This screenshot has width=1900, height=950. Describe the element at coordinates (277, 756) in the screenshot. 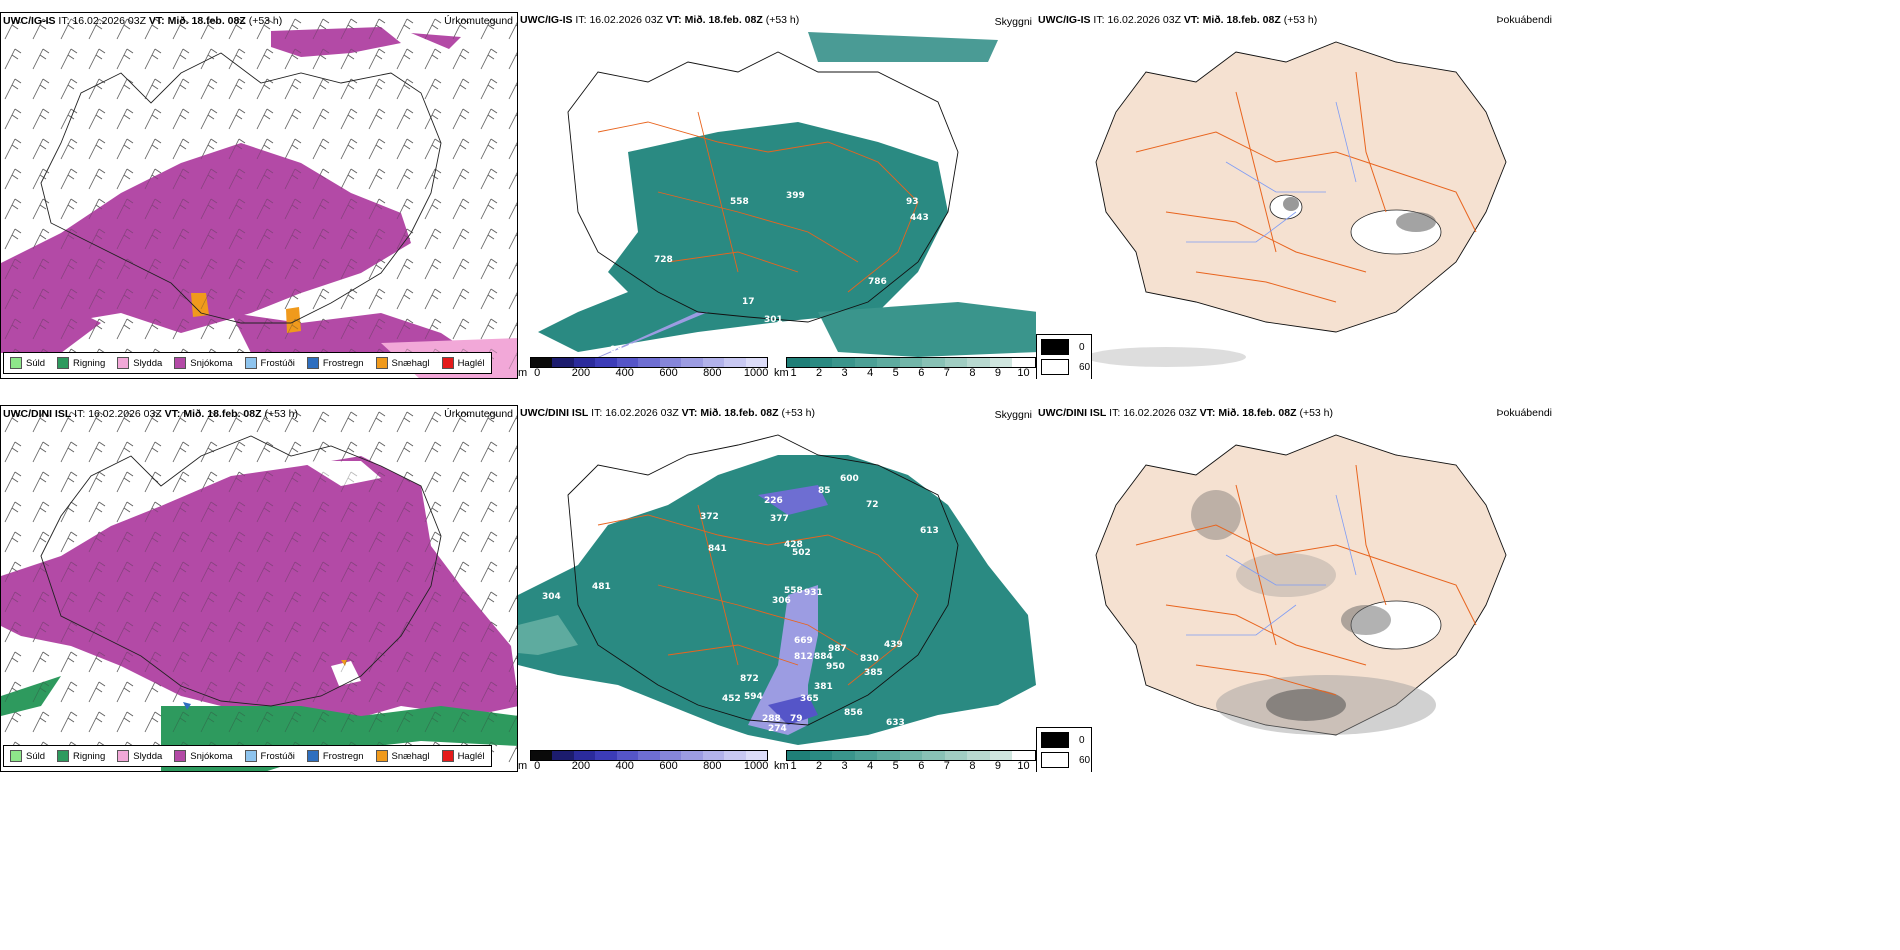

I see `legend-label: Frostúði` at that location.